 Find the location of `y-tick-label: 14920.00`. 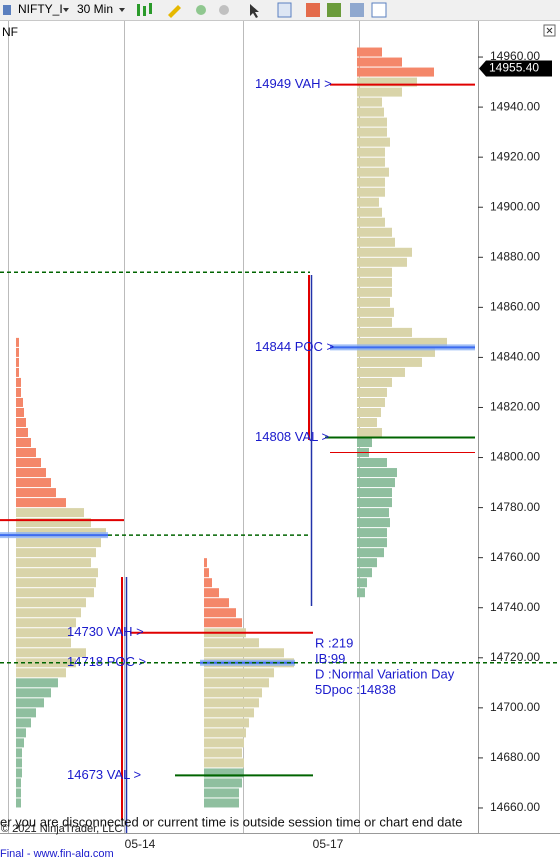

y-tick-label: 14920.00 is located at coordinates (515, 156).